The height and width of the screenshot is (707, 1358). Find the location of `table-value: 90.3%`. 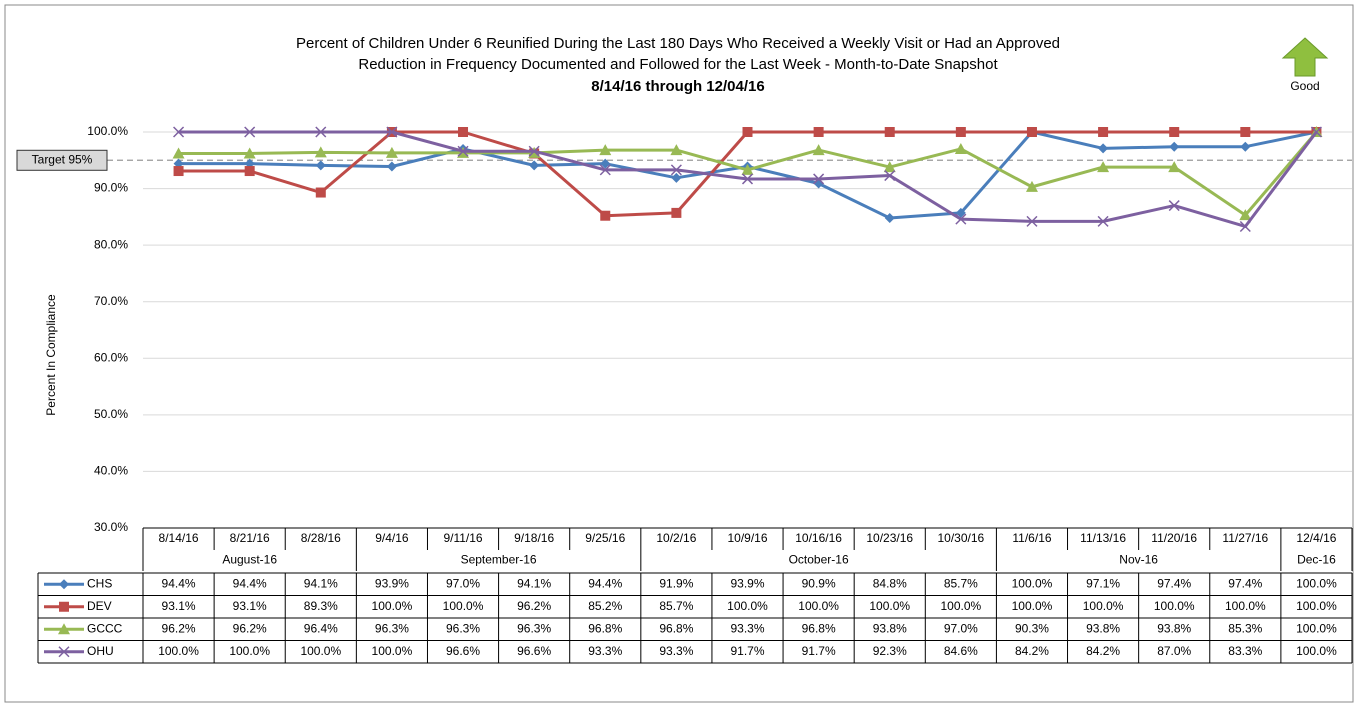

table-value: 90.3% is located at coordinates (1032, 628).